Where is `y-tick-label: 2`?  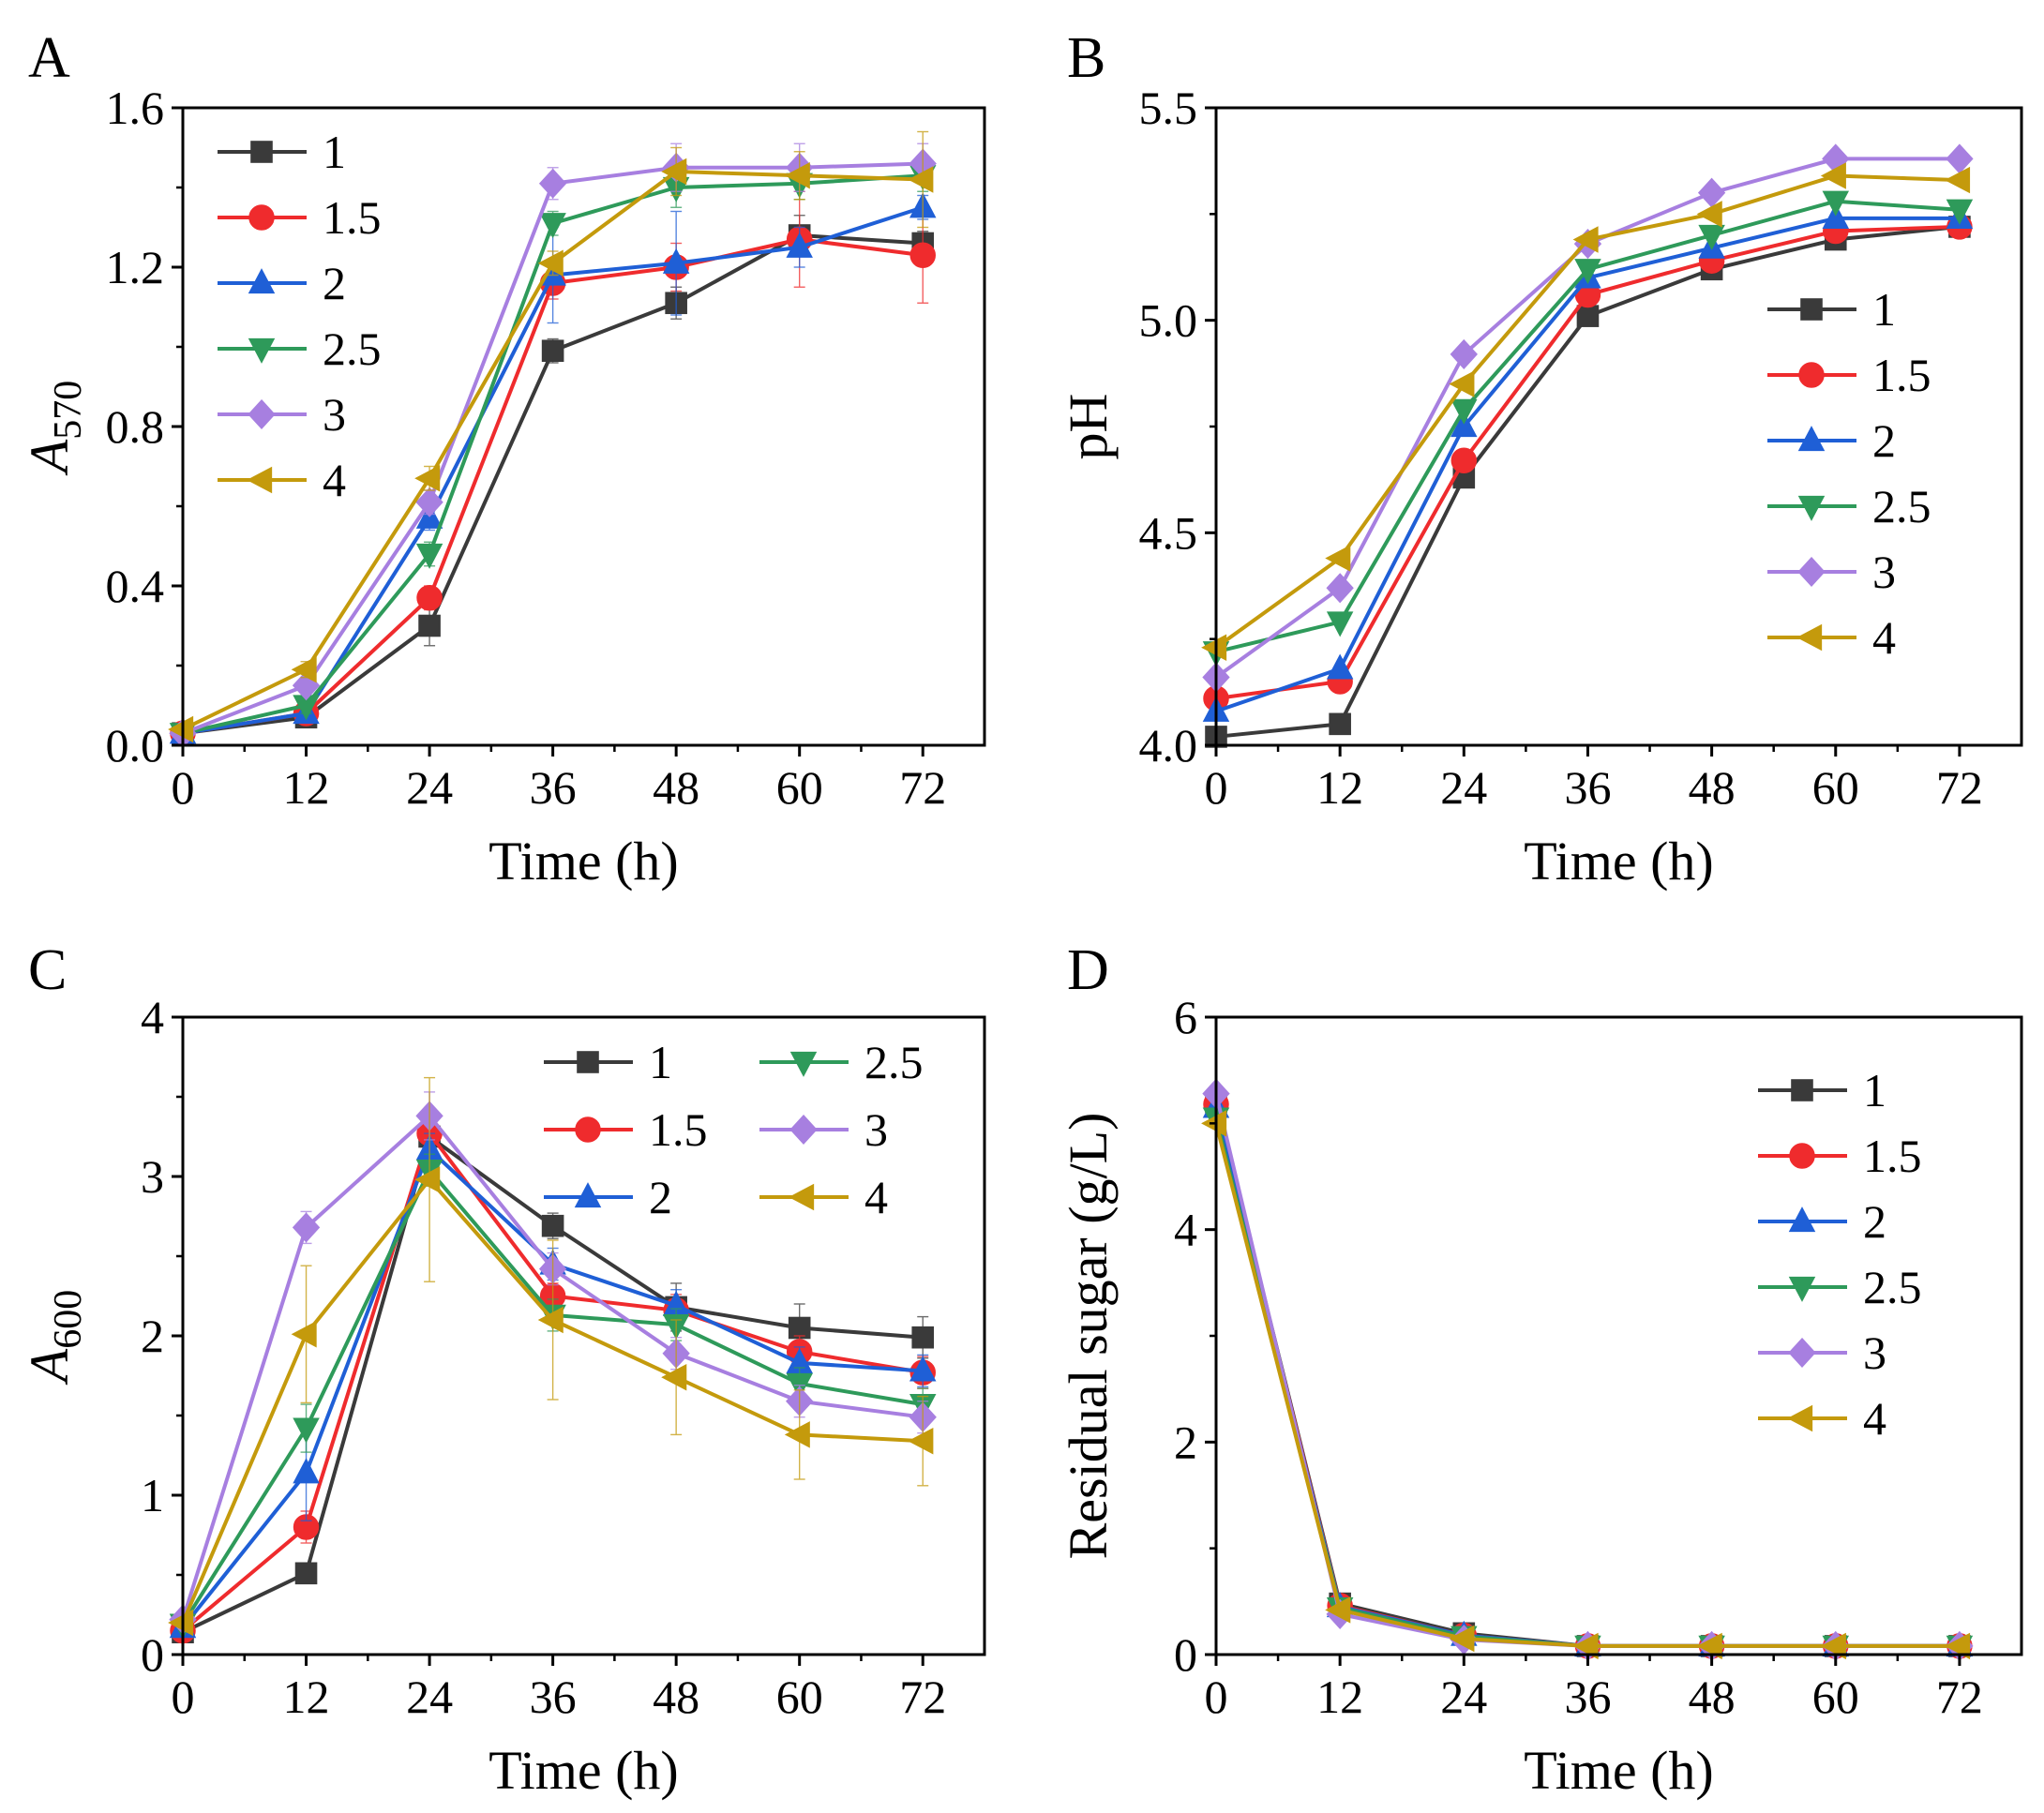
y-tick-label: 2 is located at coordinates (1186, 1442).